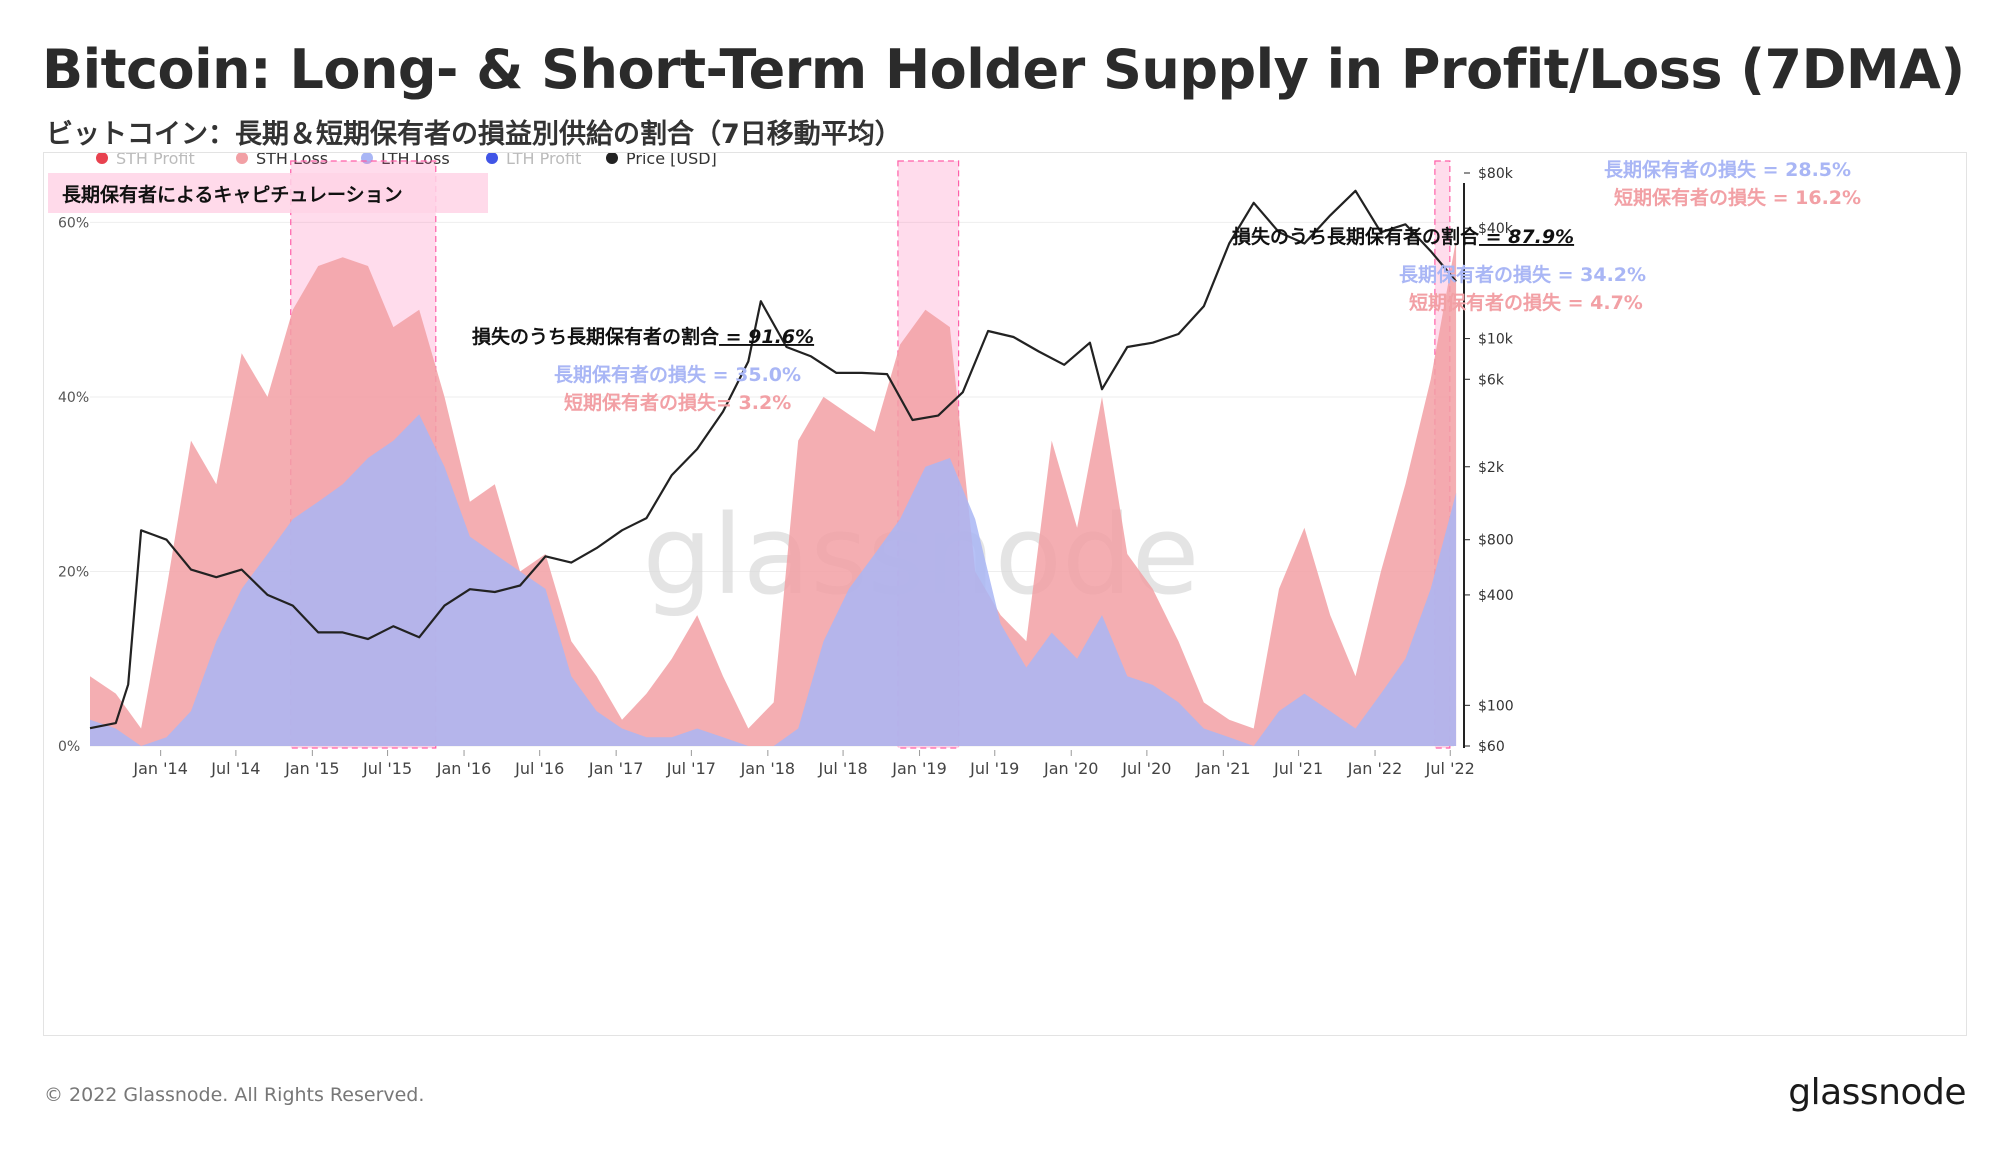  Describe the element at coordinates (539, 768) in the screenshot. I see `x-tick-label: Jul '16` at that location.